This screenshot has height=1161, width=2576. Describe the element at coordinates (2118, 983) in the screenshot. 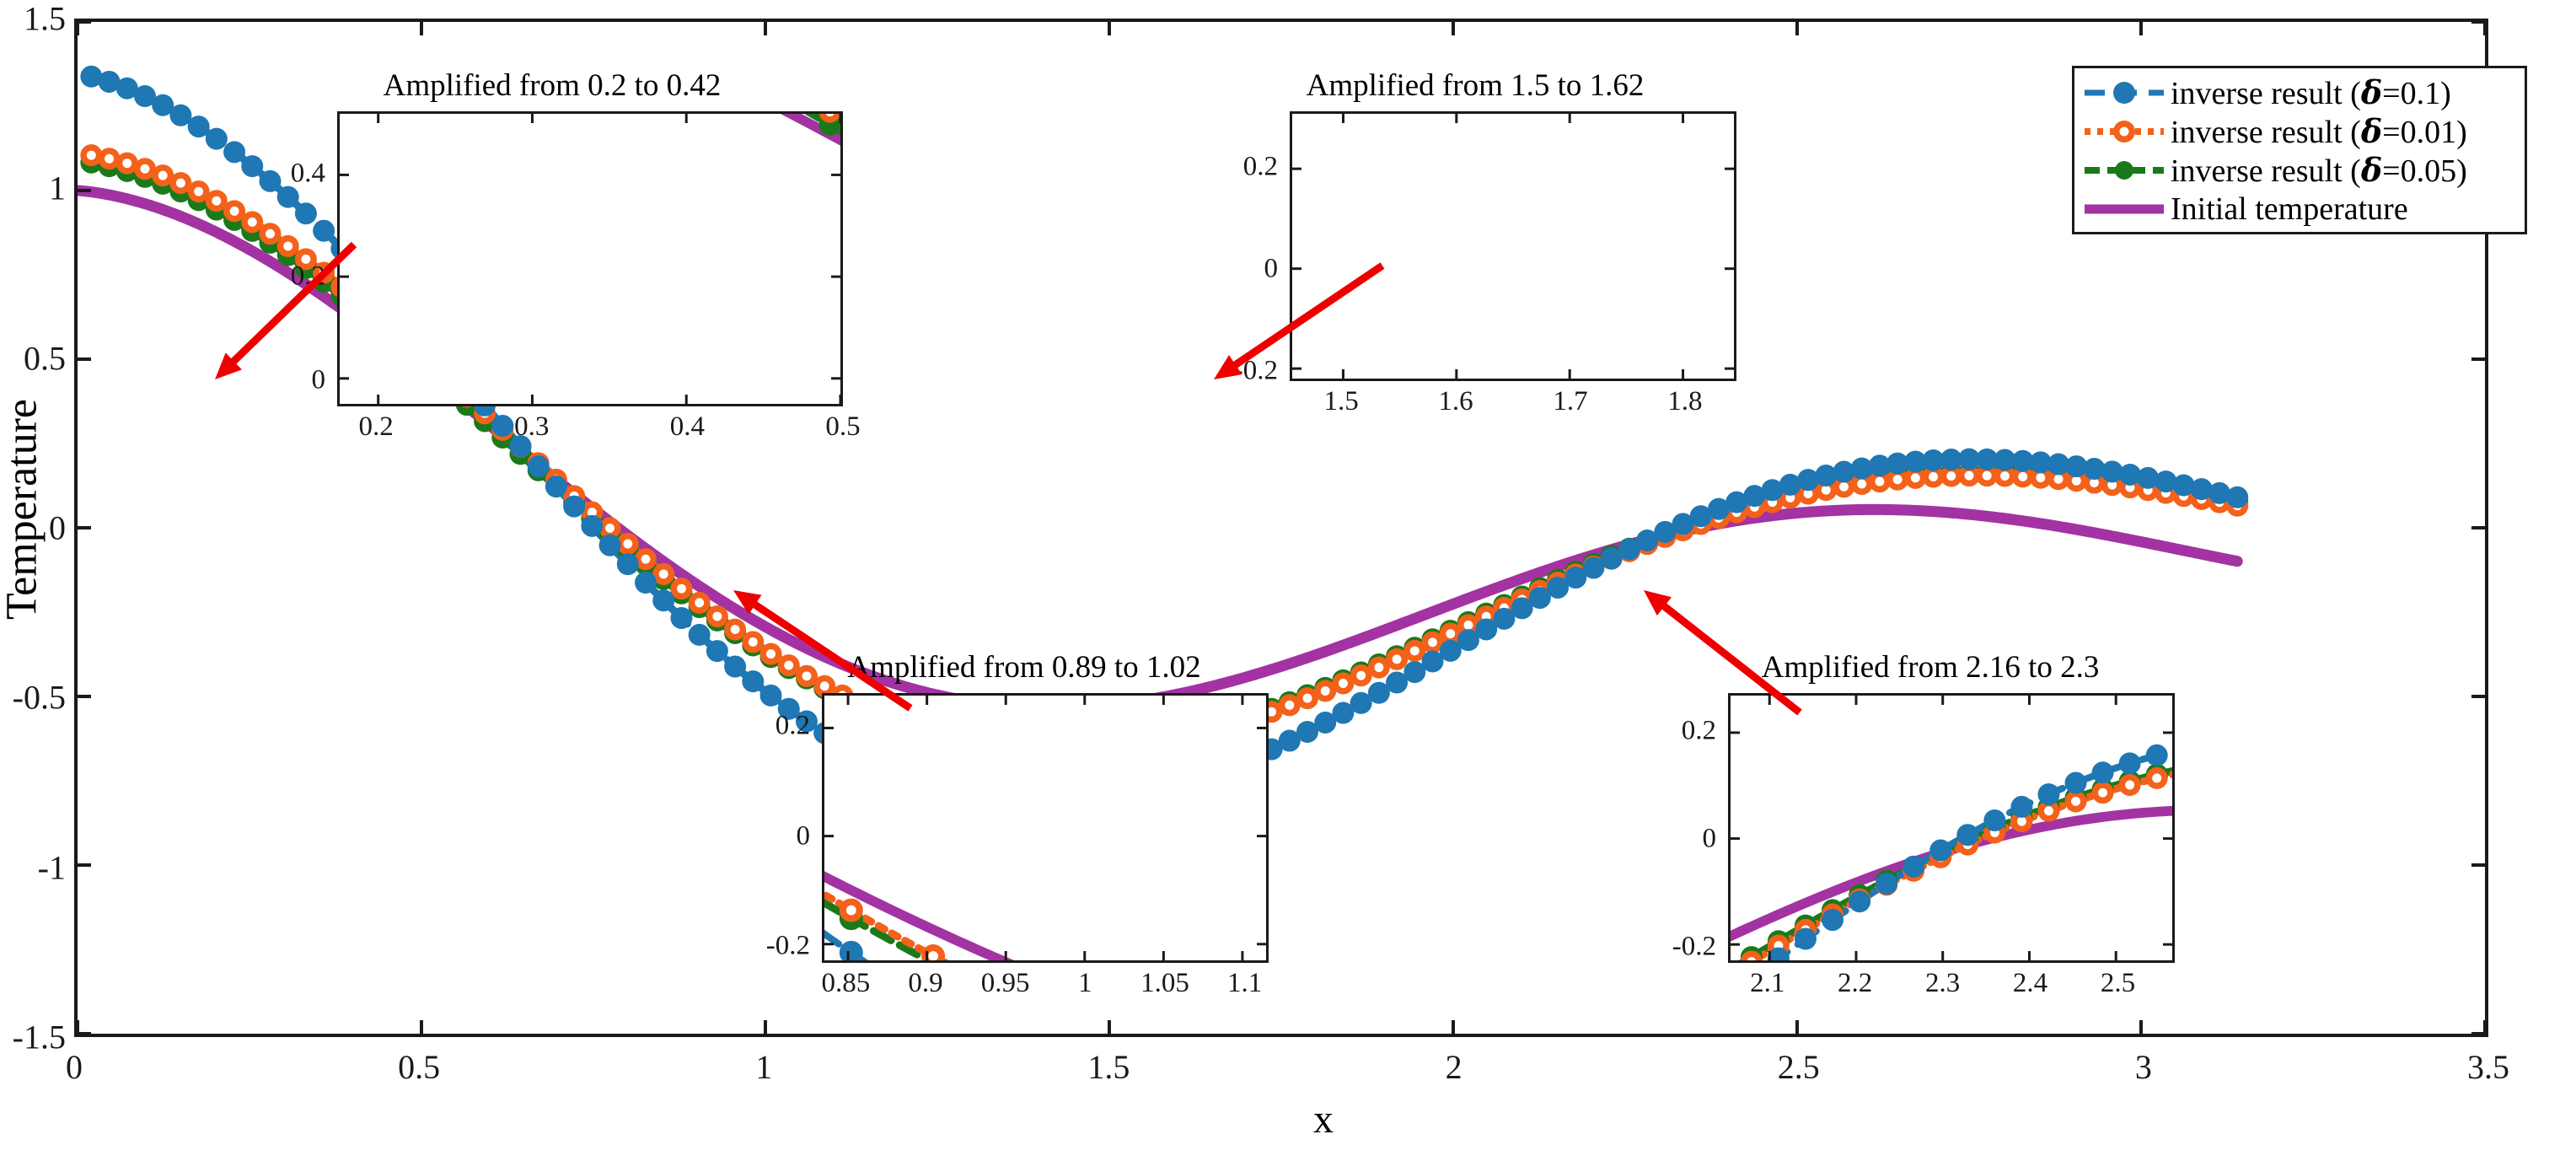

I see `inset-4-x-tick-label: 2.5` at that location.